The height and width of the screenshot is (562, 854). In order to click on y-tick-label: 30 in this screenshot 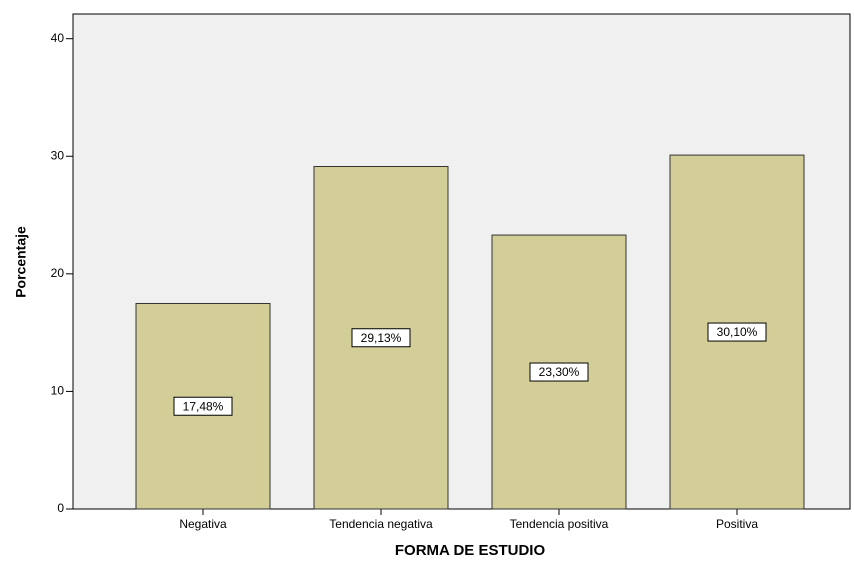, I will do `click(58, 155)`.